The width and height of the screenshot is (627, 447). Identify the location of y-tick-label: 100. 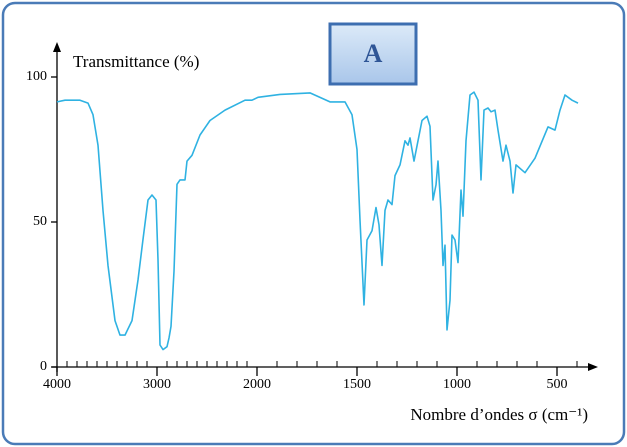
(36, 76).